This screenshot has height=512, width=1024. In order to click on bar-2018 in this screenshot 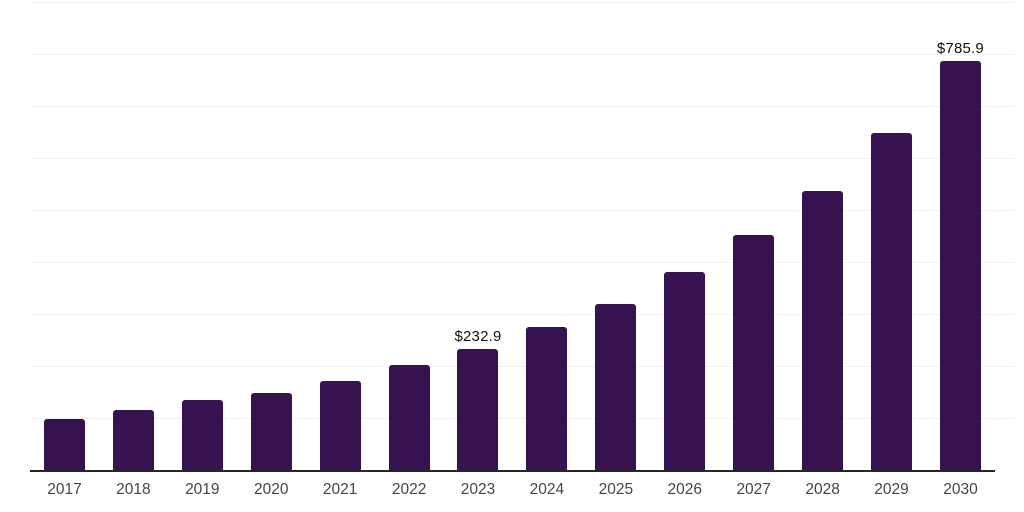, I will do `click(133, 439)`.